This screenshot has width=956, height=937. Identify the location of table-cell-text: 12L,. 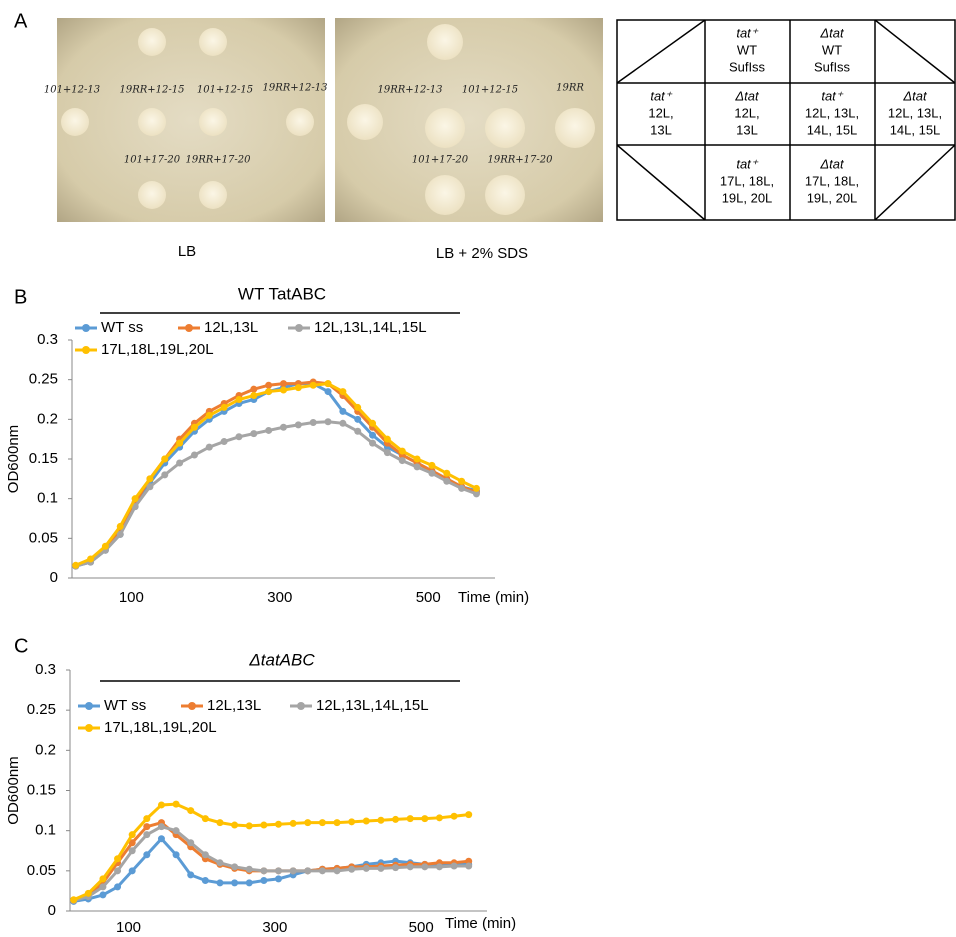
(660, 112).